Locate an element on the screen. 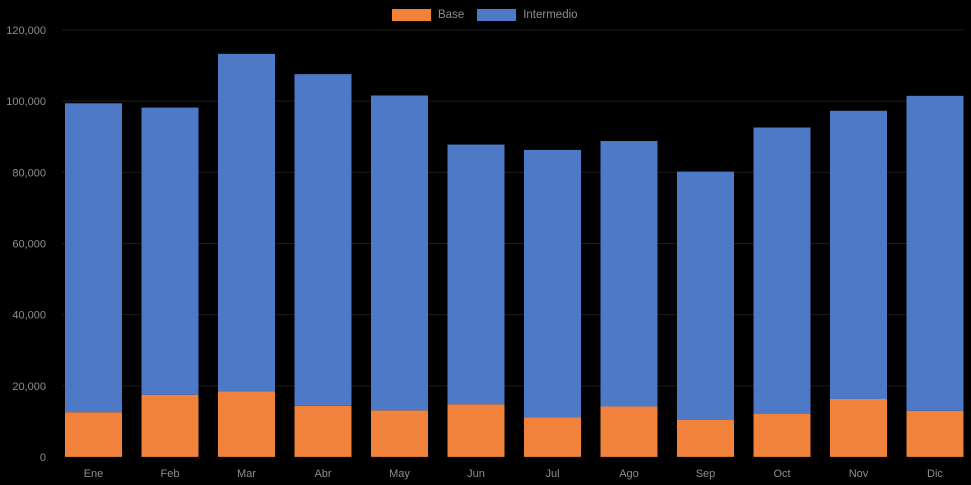 The image size is (971, 485). x-tick-label: Mar is located at coordinates (246, 474).